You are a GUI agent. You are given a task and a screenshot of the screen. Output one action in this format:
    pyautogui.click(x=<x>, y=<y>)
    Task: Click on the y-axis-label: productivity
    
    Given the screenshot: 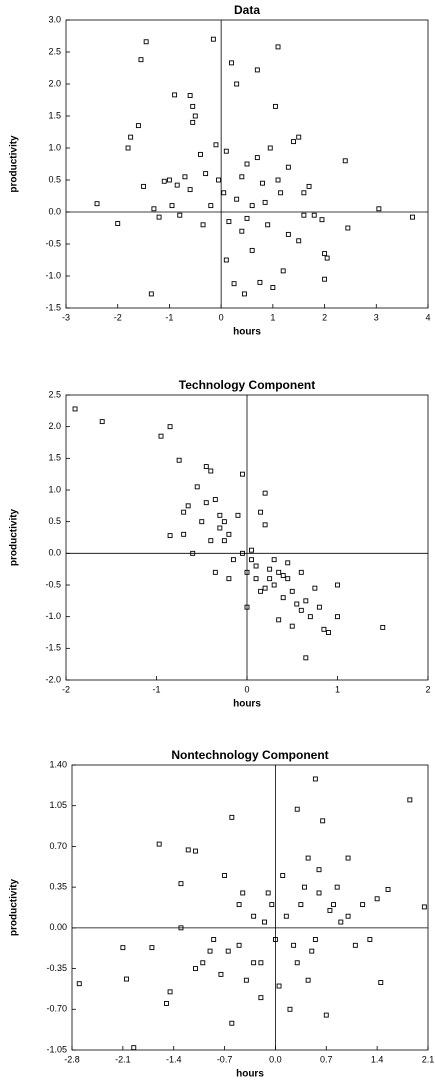 What is the action you would take?
    pyautogui.click(x=14, y=164)
    